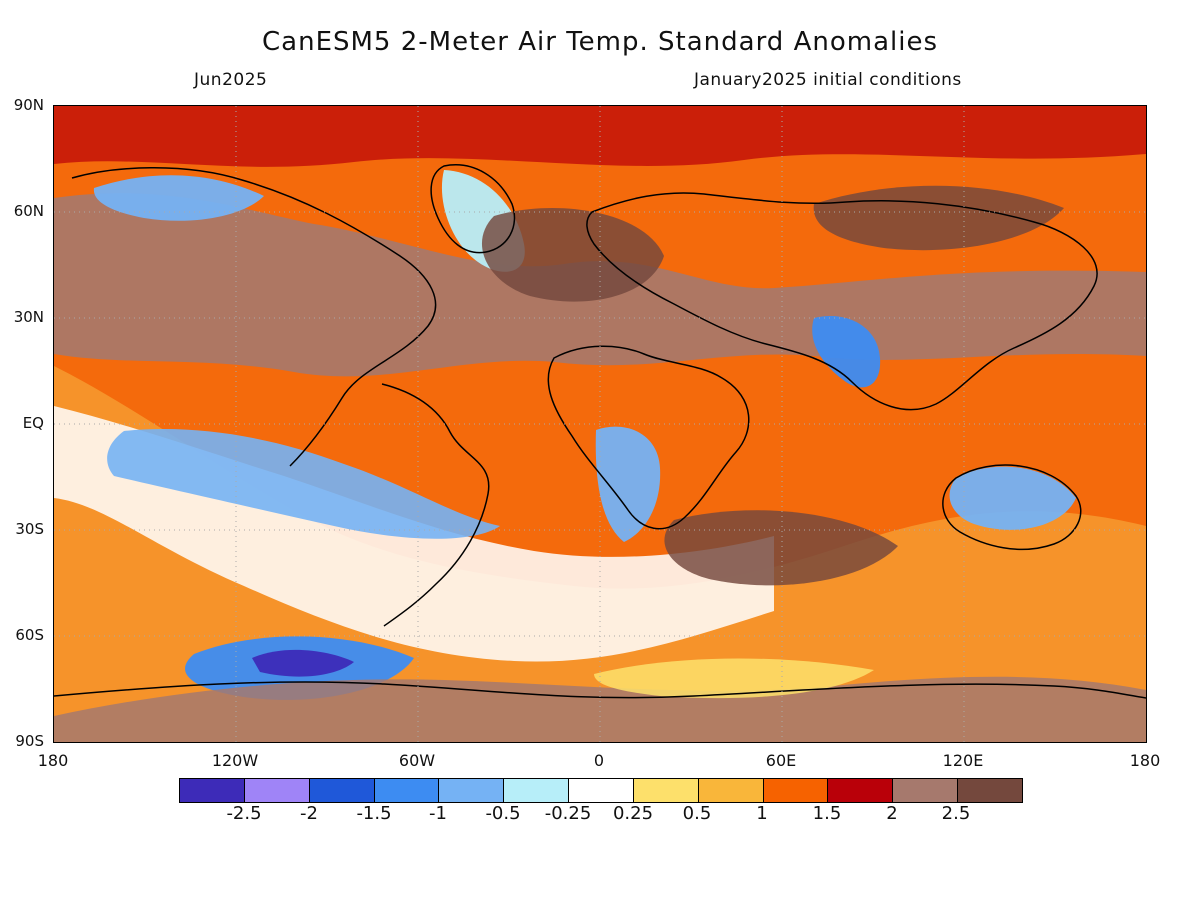  Describe the element at coordinates (572, 255) in the screenshot. I see `atlantic-dark-brown-anomaly` at that location.